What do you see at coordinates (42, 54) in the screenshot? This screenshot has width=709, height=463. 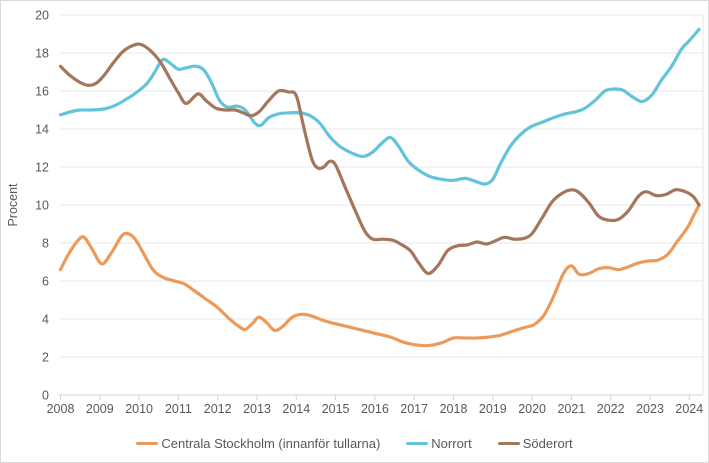 I see `y-tick-label: 18` at bounding box center [42, 54].